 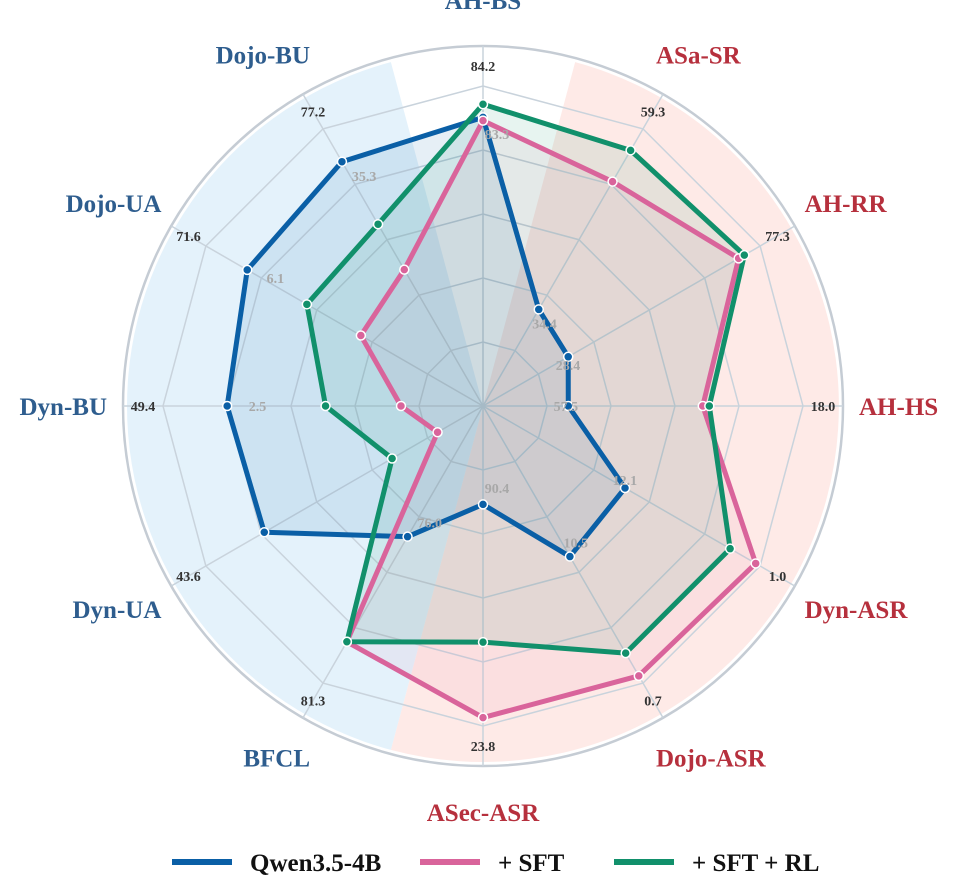 I want to click on best-value-label: 23.8, so click(x=483, y=747).